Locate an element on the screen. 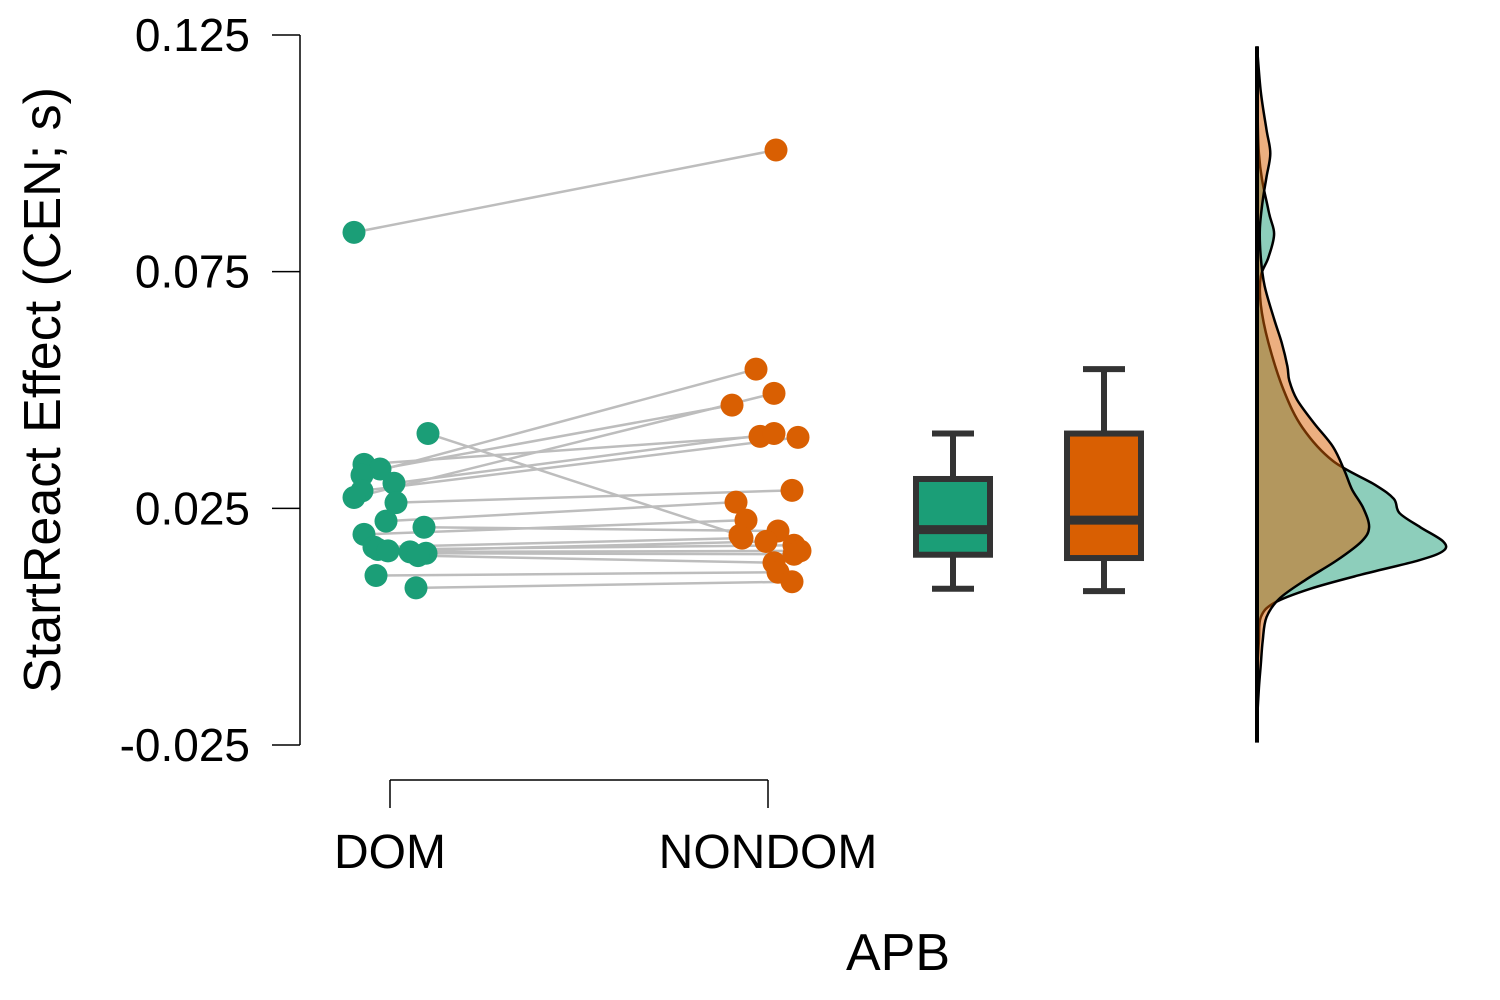 The image size is (1500, 1000). x-axis-title: APB is located at coordinates (898, 953).